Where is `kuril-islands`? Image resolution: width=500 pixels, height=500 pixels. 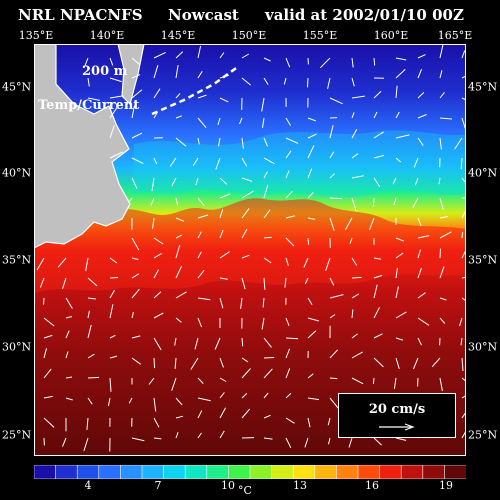
kuril-islands is located at coordinates (195, 90).